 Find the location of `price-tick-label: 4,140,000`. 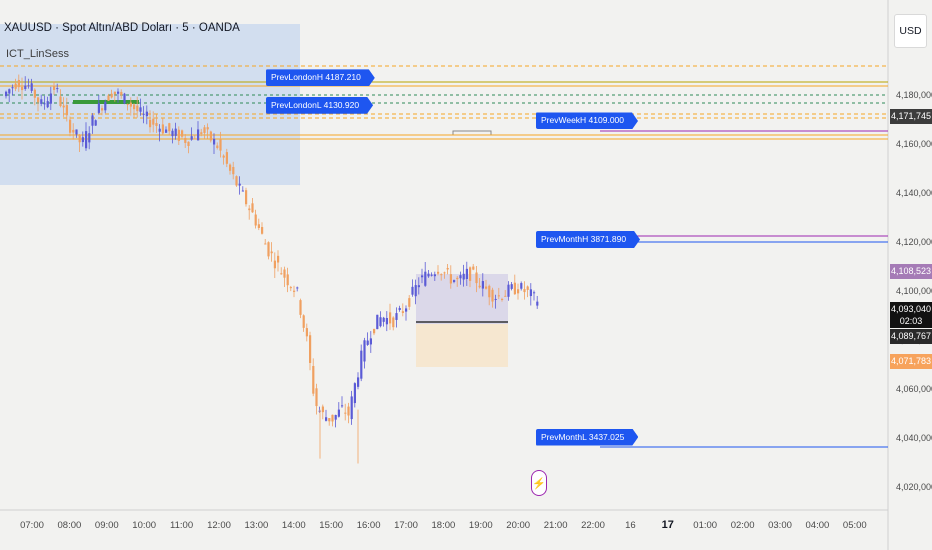

price-tick-label: 4,140,000 is located at coordinates (914, 193).